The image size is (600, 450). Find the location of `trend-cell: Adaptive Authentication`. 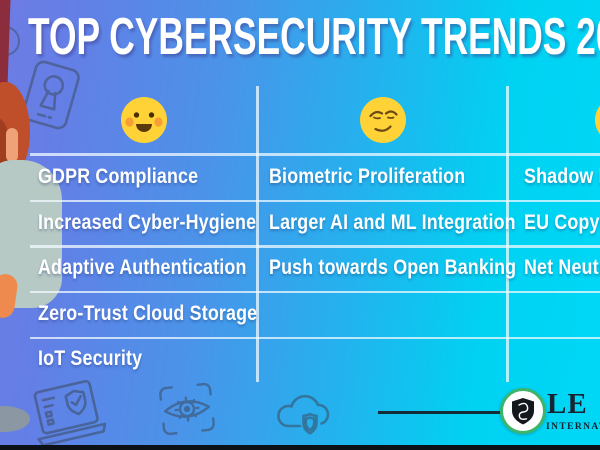

trend-cell: Adaptive Authentication is located at coordinates (142, 267).